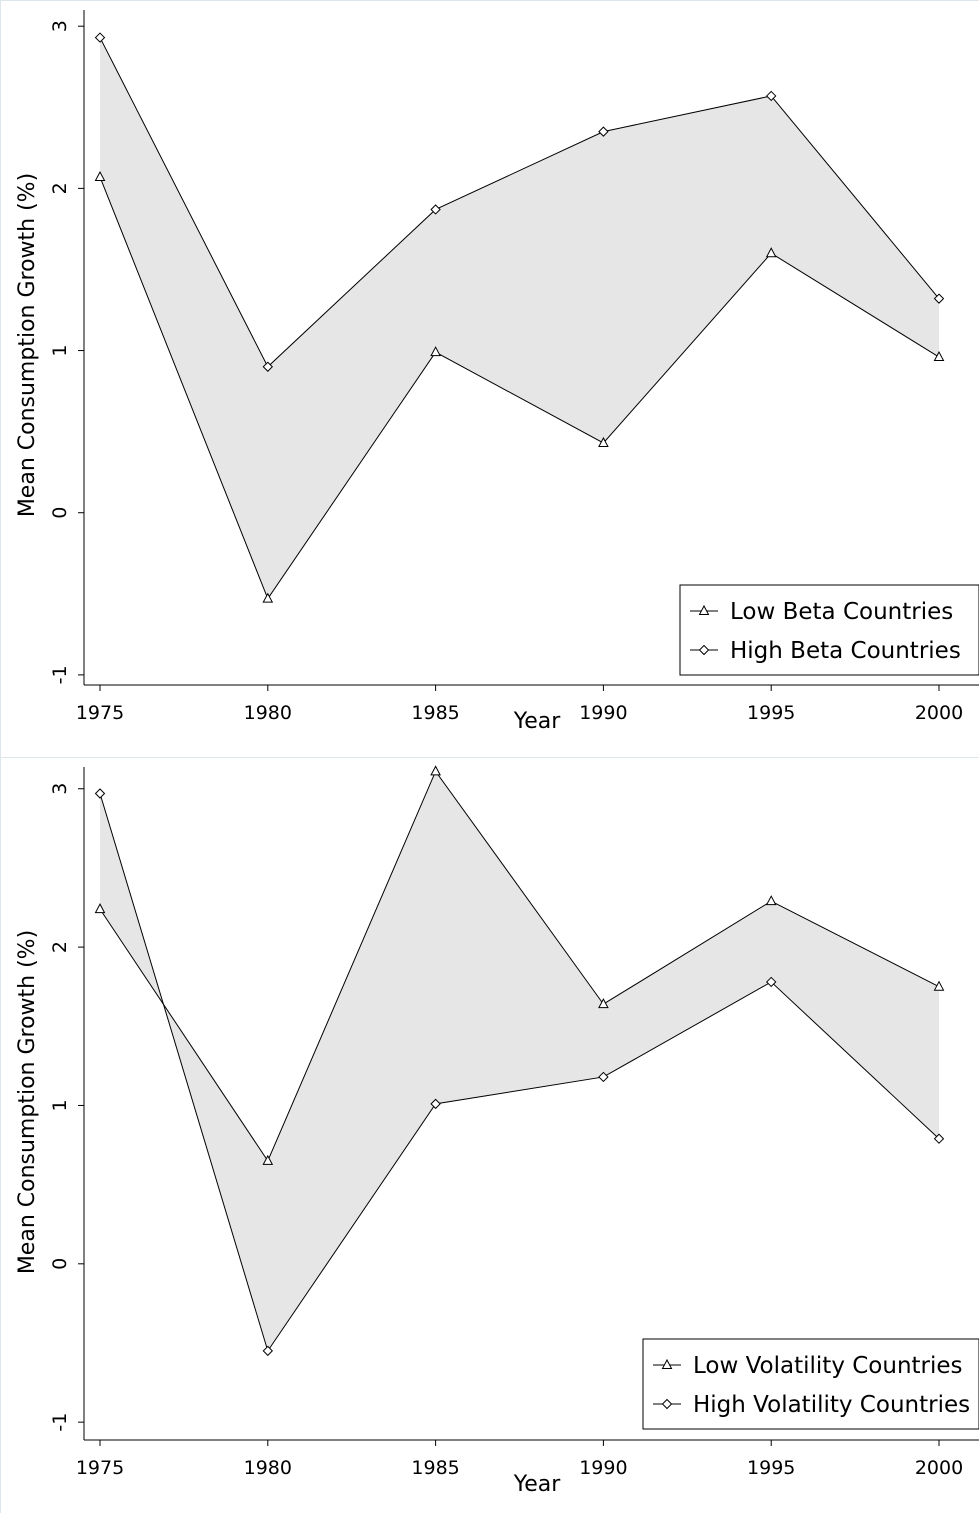 This screenshot has height=1513, width=979. I want to click on legend-label: Low Volatility Countries, so click(828, 1366).